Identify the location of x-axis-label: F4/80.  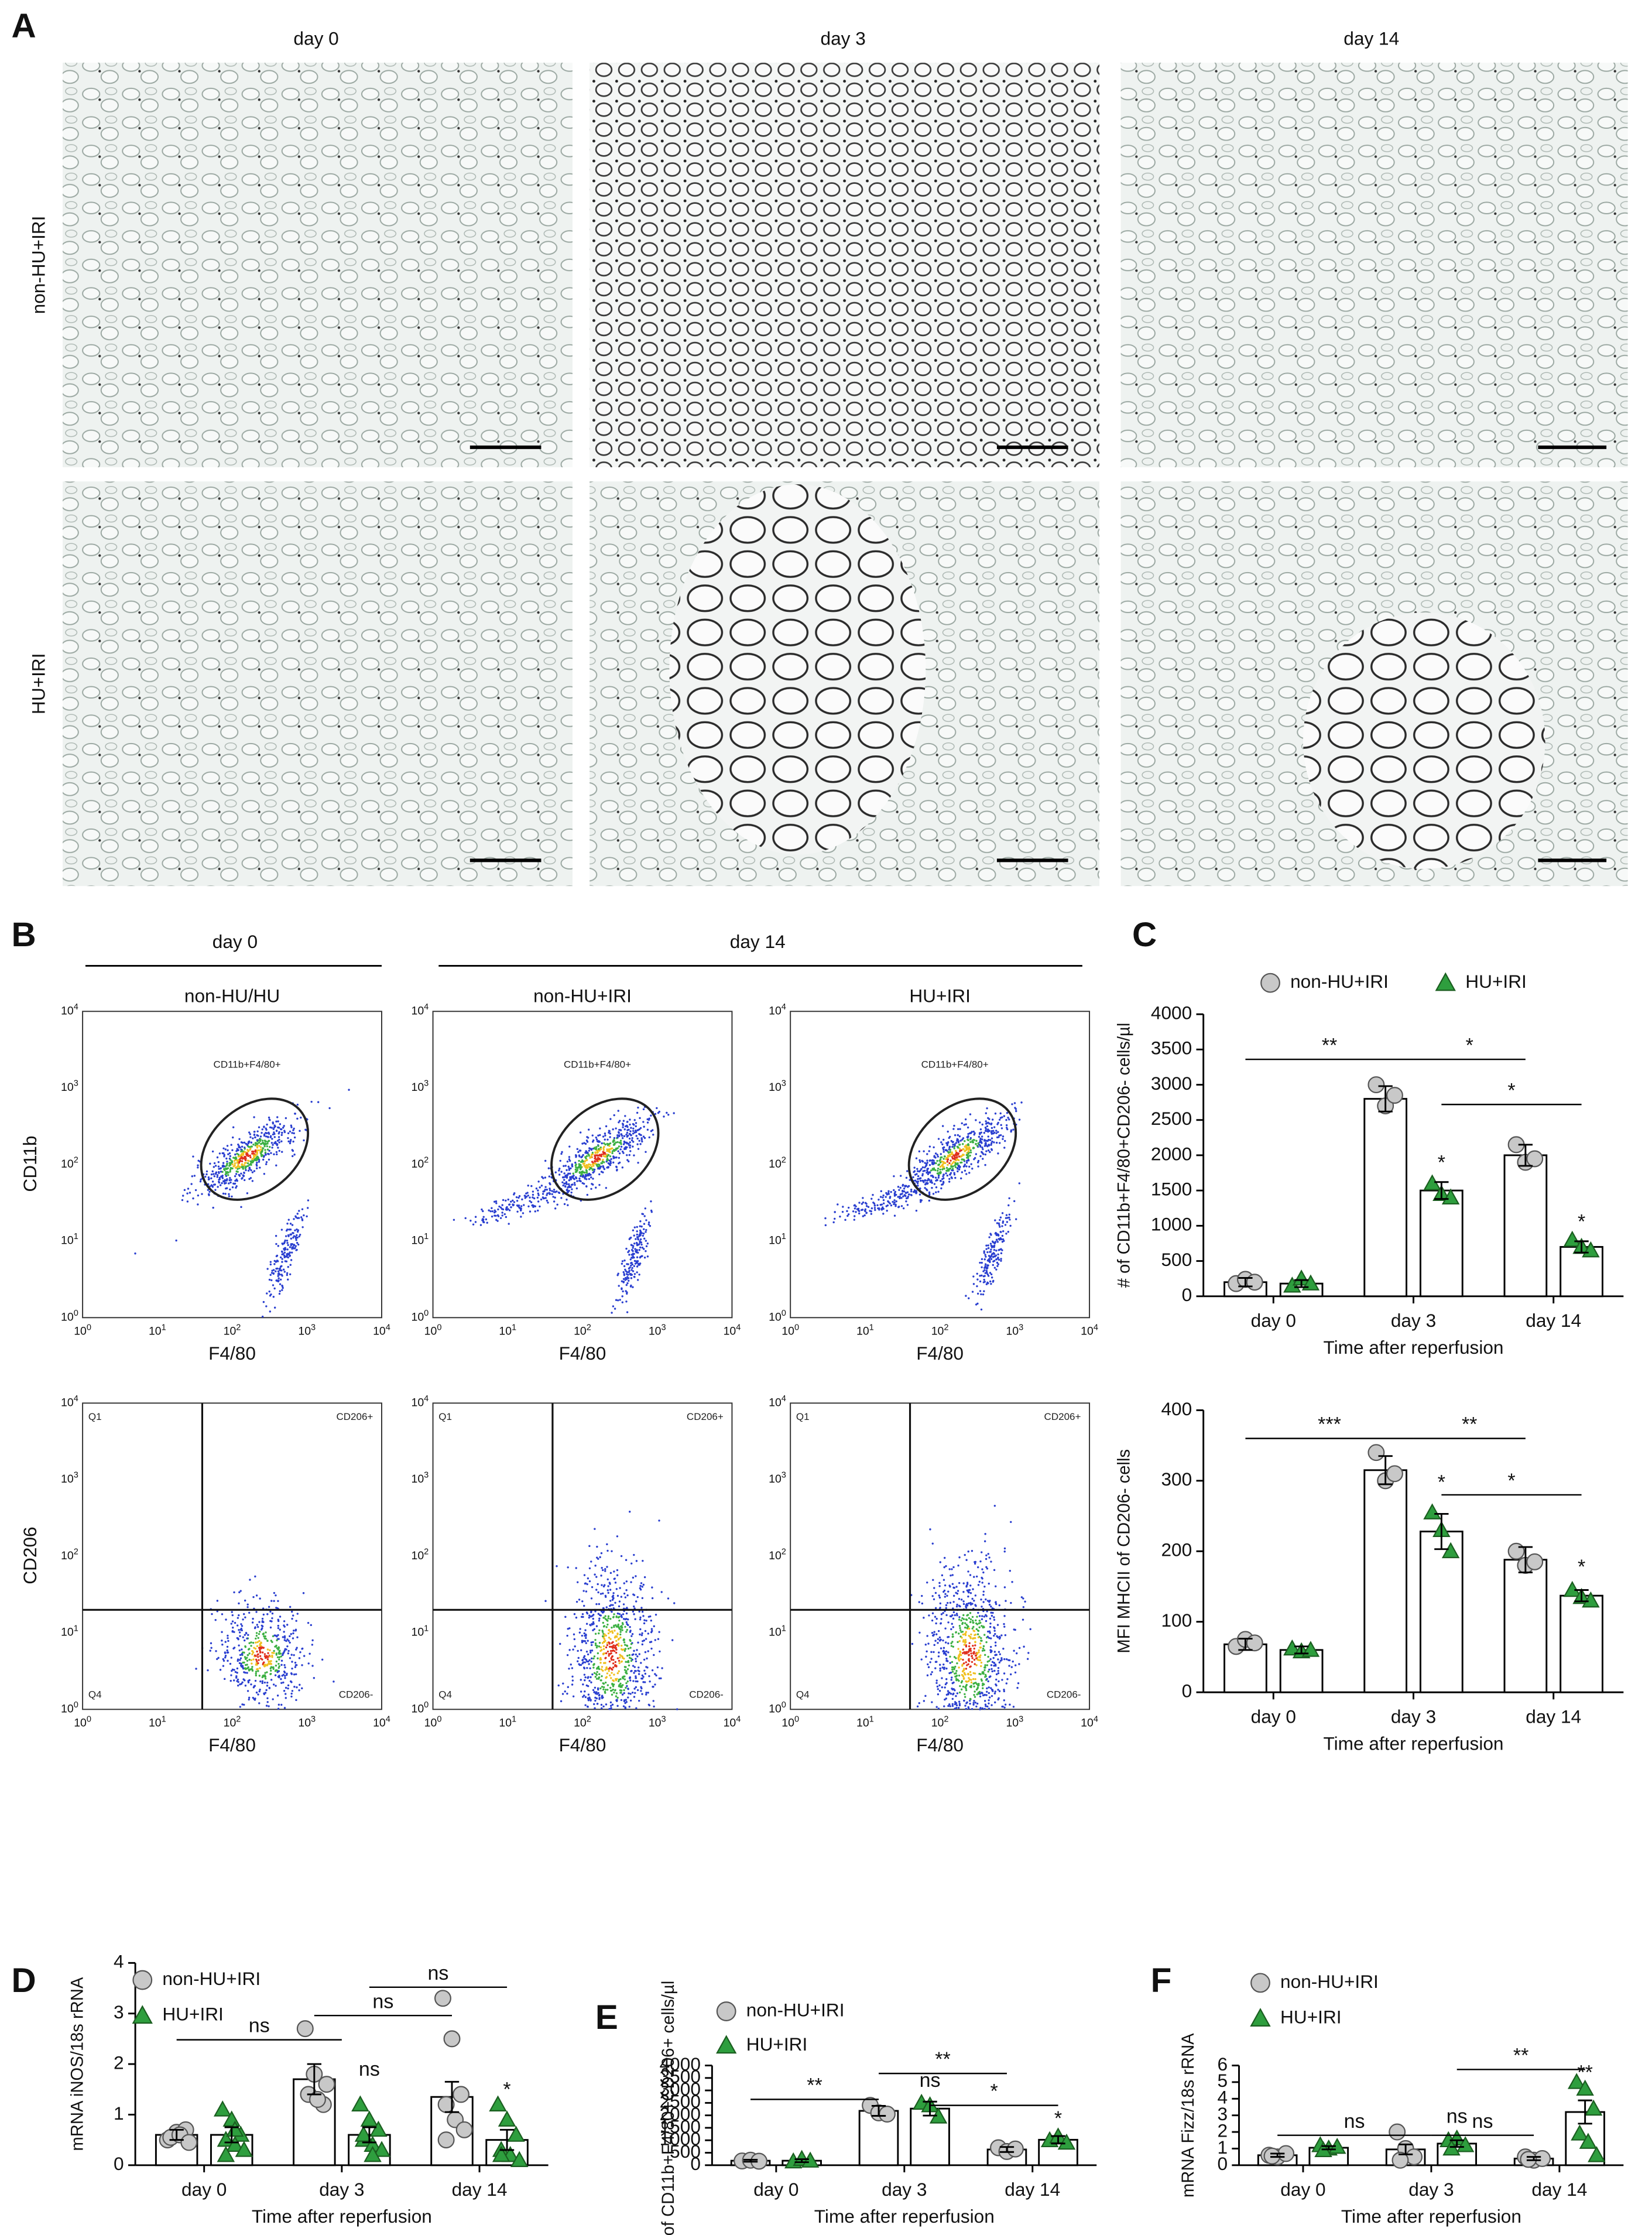
(582, 1353).